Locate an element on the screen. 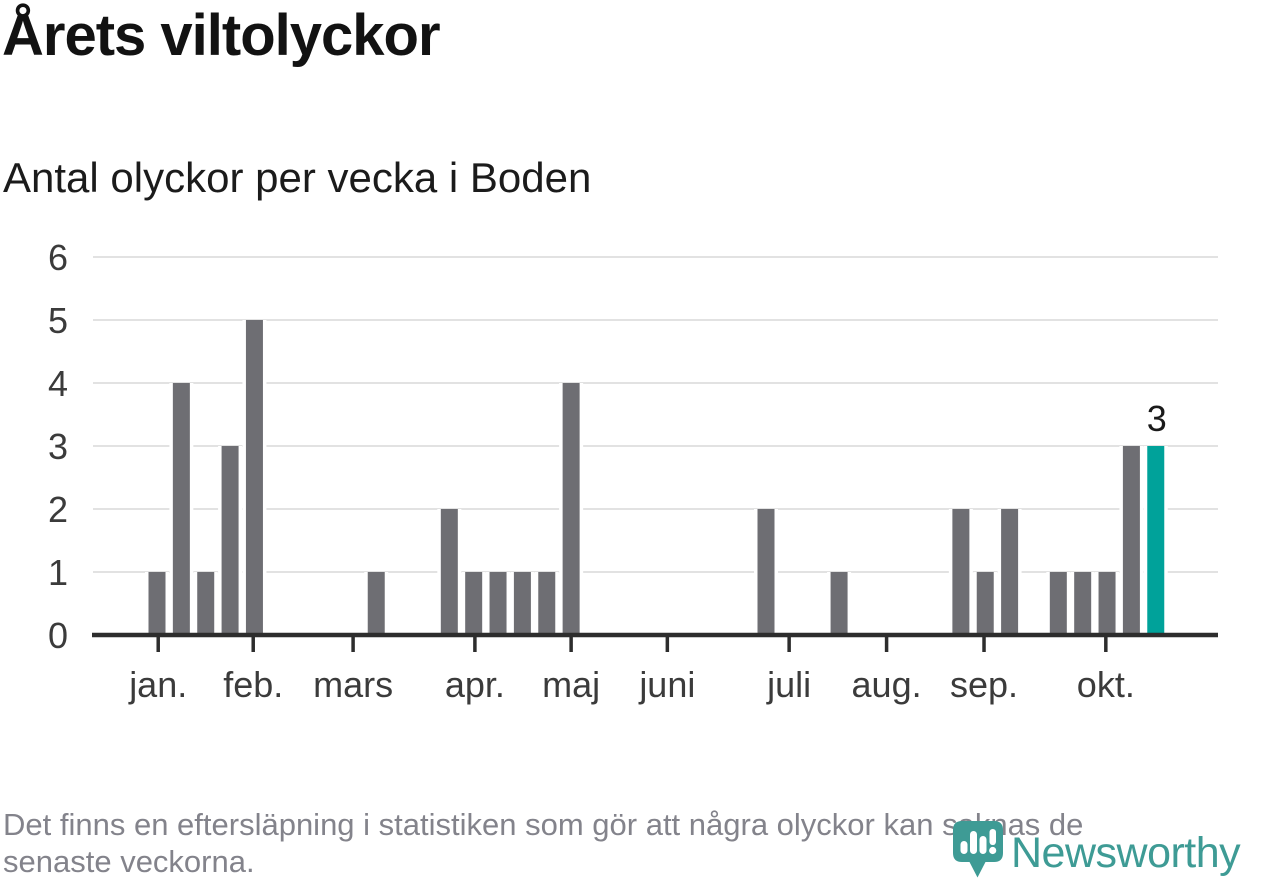  chart-subtitle: Antal olyckor per vecka i Boden is located at coordinates (297, 177).